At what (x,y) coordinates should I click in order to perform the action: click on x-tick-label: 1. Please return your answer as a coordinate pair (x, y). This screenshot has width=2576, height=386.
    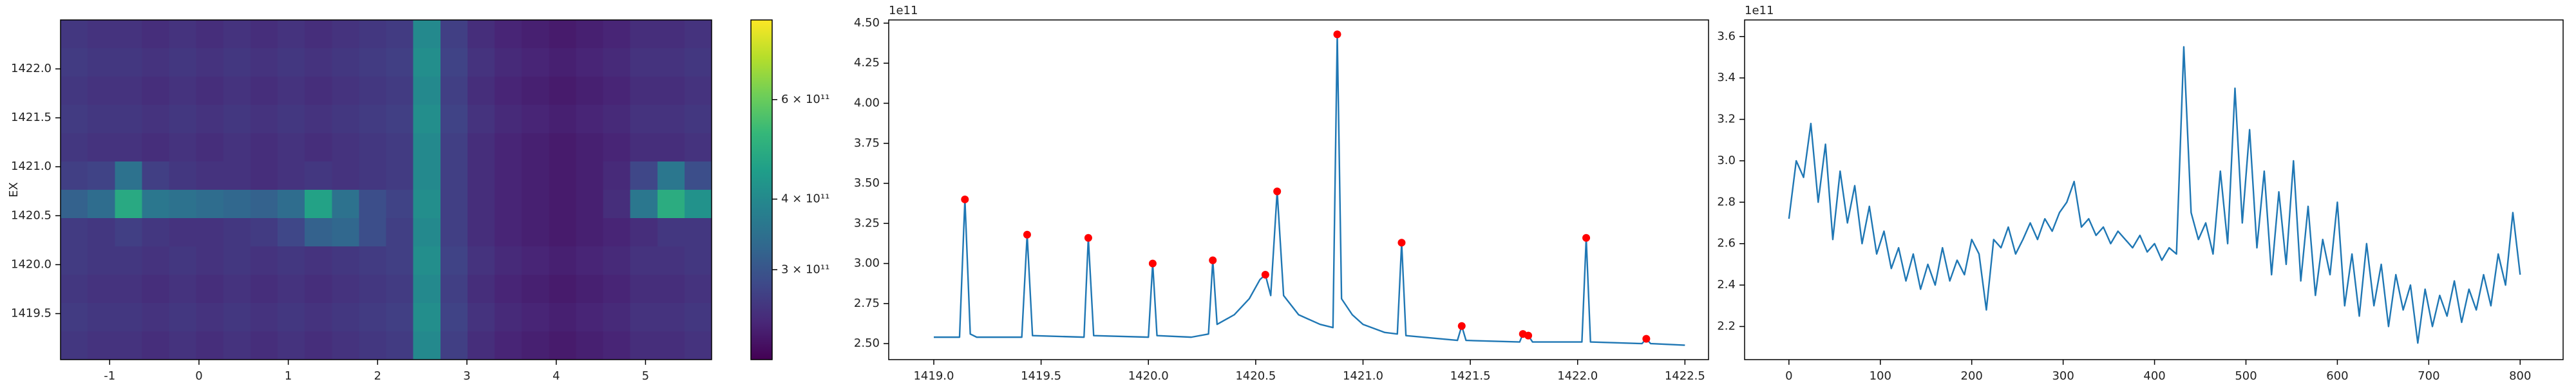
    Looking at the image, I should click on (288, 376).